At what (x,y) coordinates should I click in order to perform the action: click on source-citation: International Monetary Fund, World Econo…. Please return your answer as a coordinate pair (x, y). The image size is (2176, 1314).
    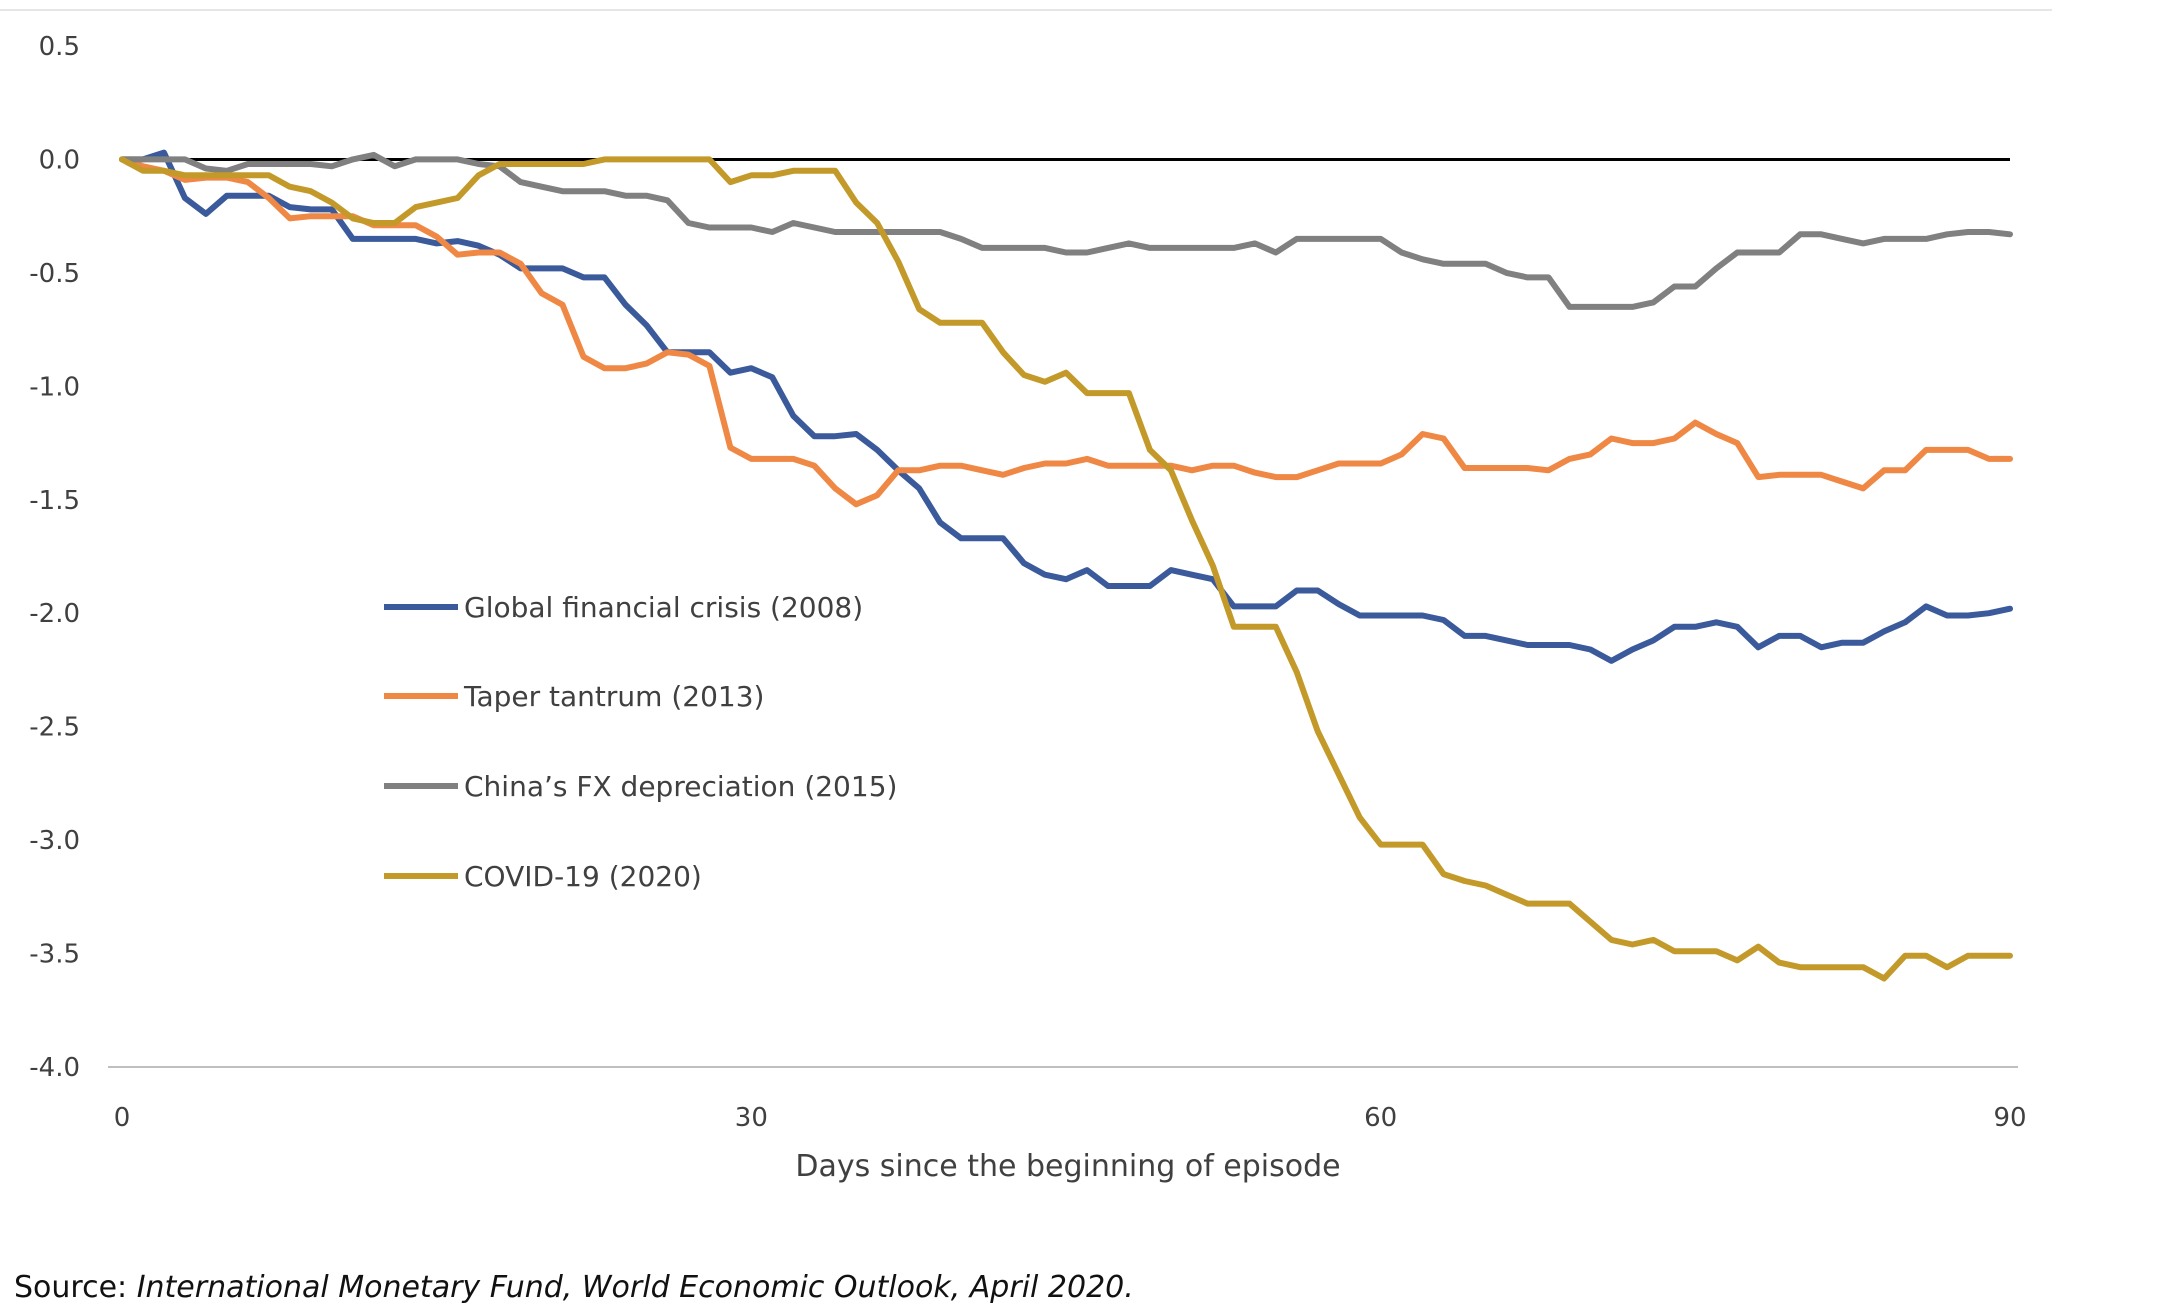
    Looking at the image, I should click on (635, 1287).